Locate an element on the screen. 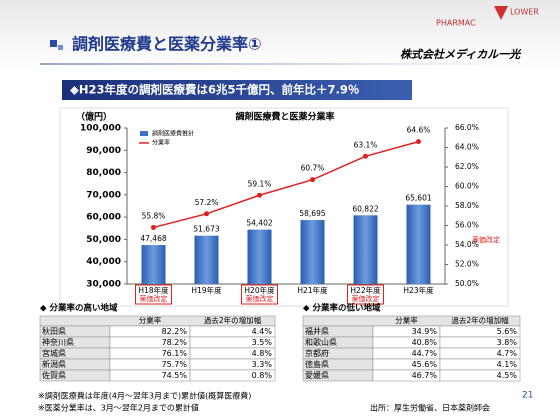 This screenshot has width=560, height=420. y-tick-label: 70,000 is located at coordinates (103, 195).